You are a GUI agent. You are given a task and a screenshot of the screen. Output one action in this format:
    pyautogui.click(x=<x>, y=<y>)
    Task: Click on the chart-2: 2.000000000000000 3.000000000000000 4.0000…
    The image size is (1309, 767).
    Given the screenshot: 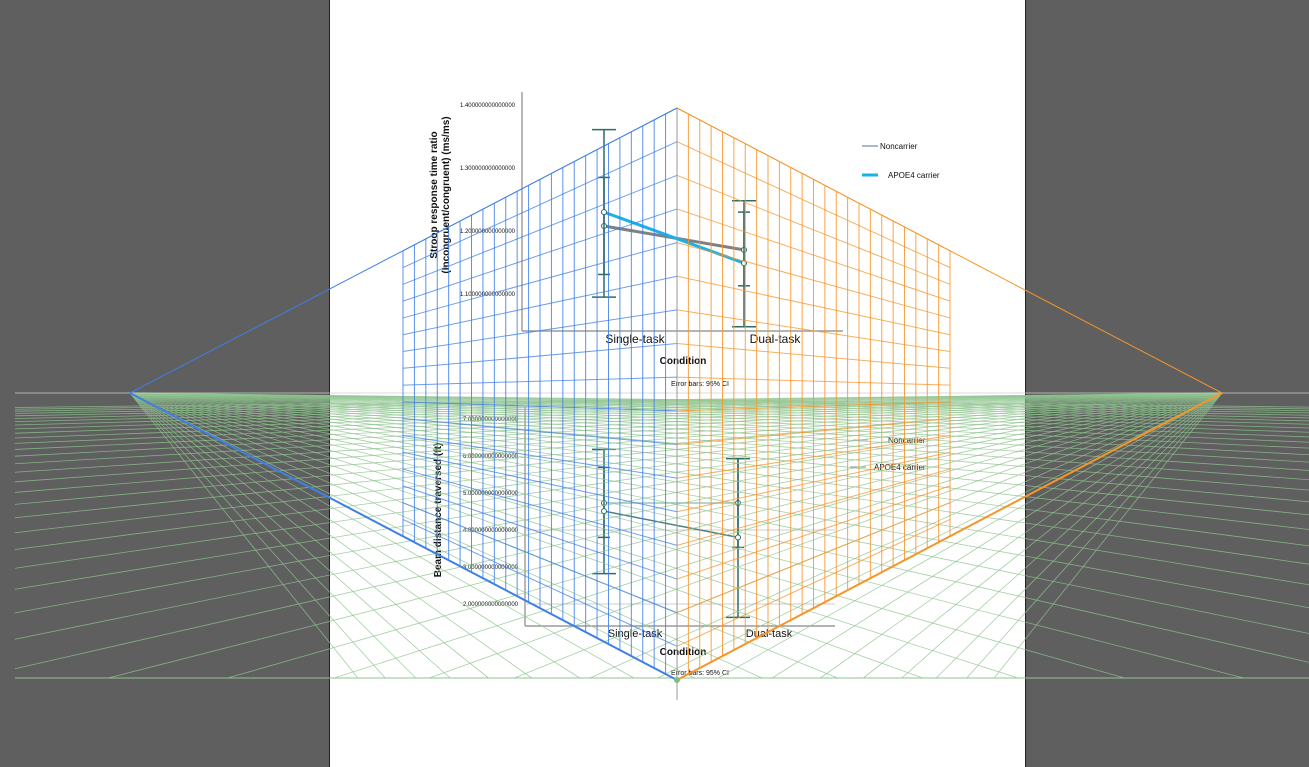 What is the action you would take?
    pyautogui.click(x=679, y=542)
    